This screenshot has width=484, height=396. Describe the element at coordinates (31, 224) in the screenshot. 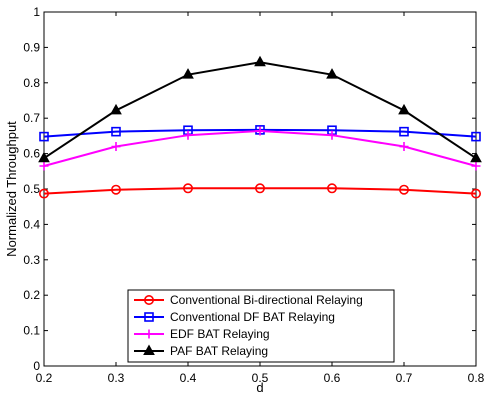

I see `y-tick-label: 0.4` at that location.